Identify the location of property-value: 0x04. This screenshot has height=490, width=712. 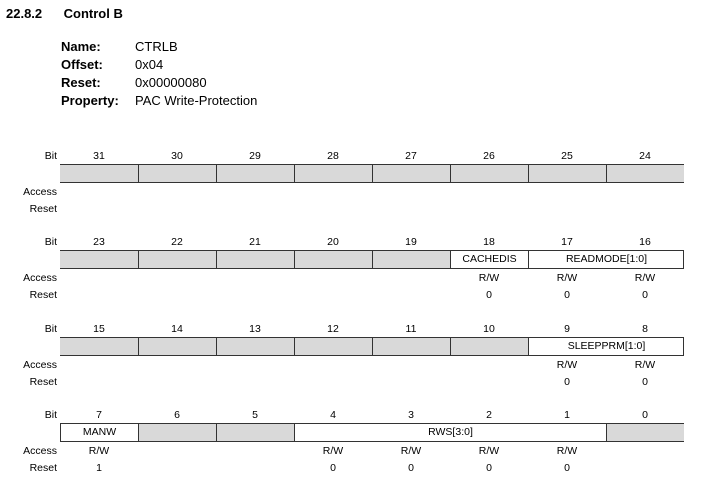
(149, 64).